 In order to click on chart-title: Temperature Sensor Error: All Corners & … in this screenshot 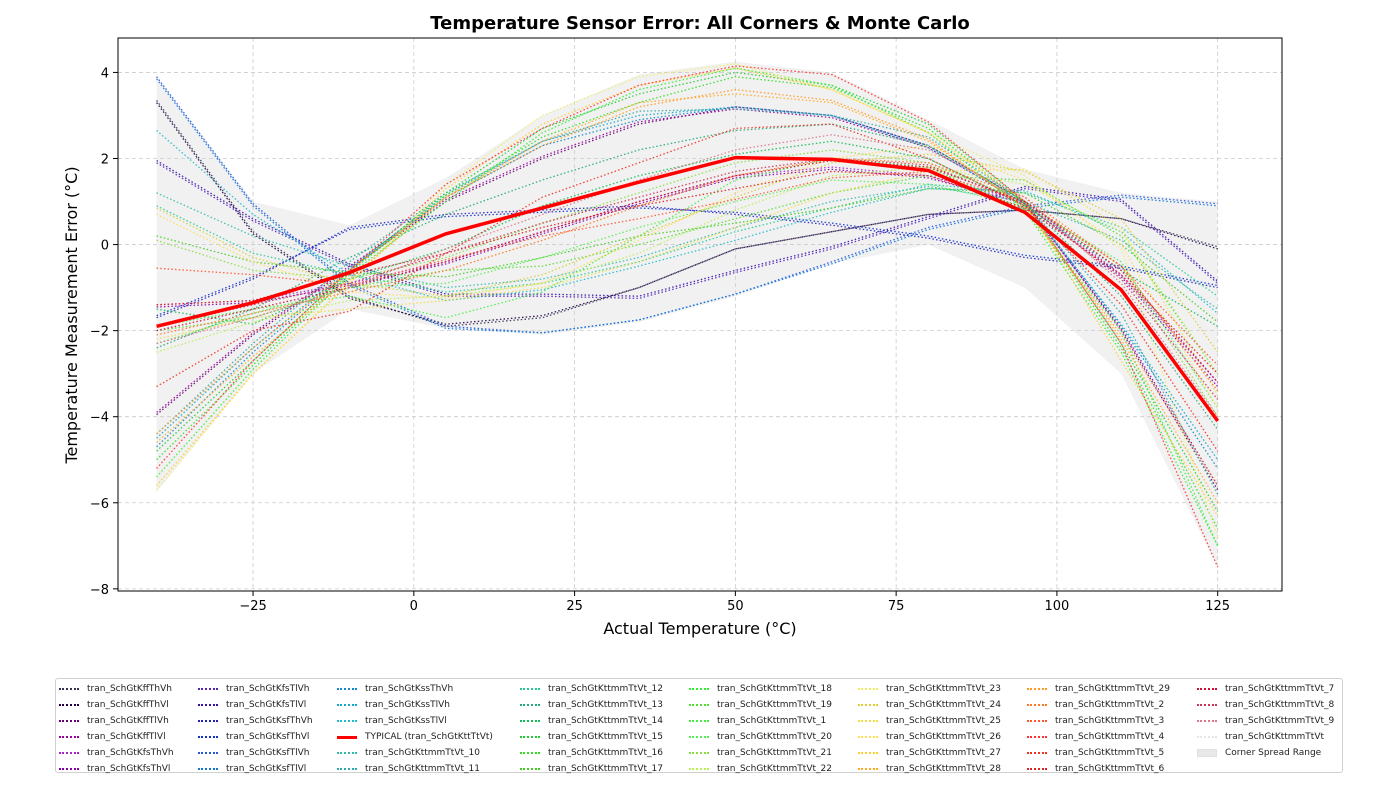, I will do `click(699, 23)`.